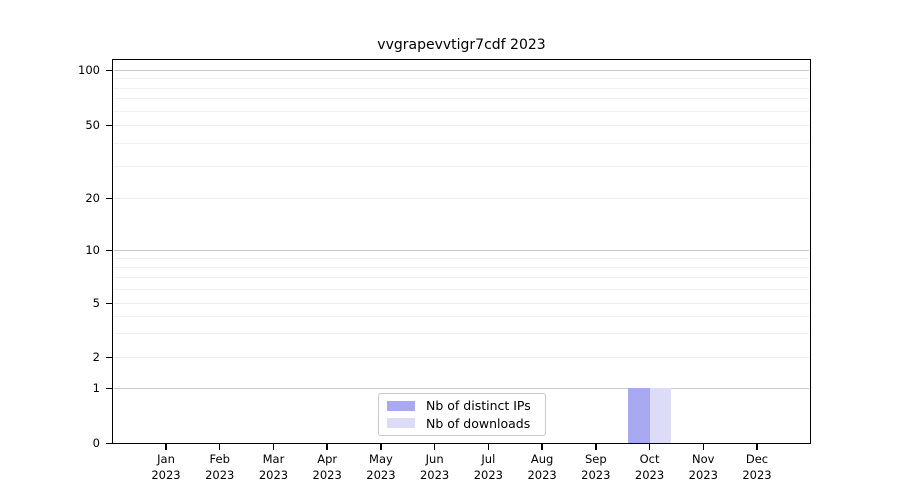 This screenshot has width=900, height=500. Describe the element at coordinates (639, 415) in the screenshot. I see `bar-distinct-ips-oct-2023` at that location.